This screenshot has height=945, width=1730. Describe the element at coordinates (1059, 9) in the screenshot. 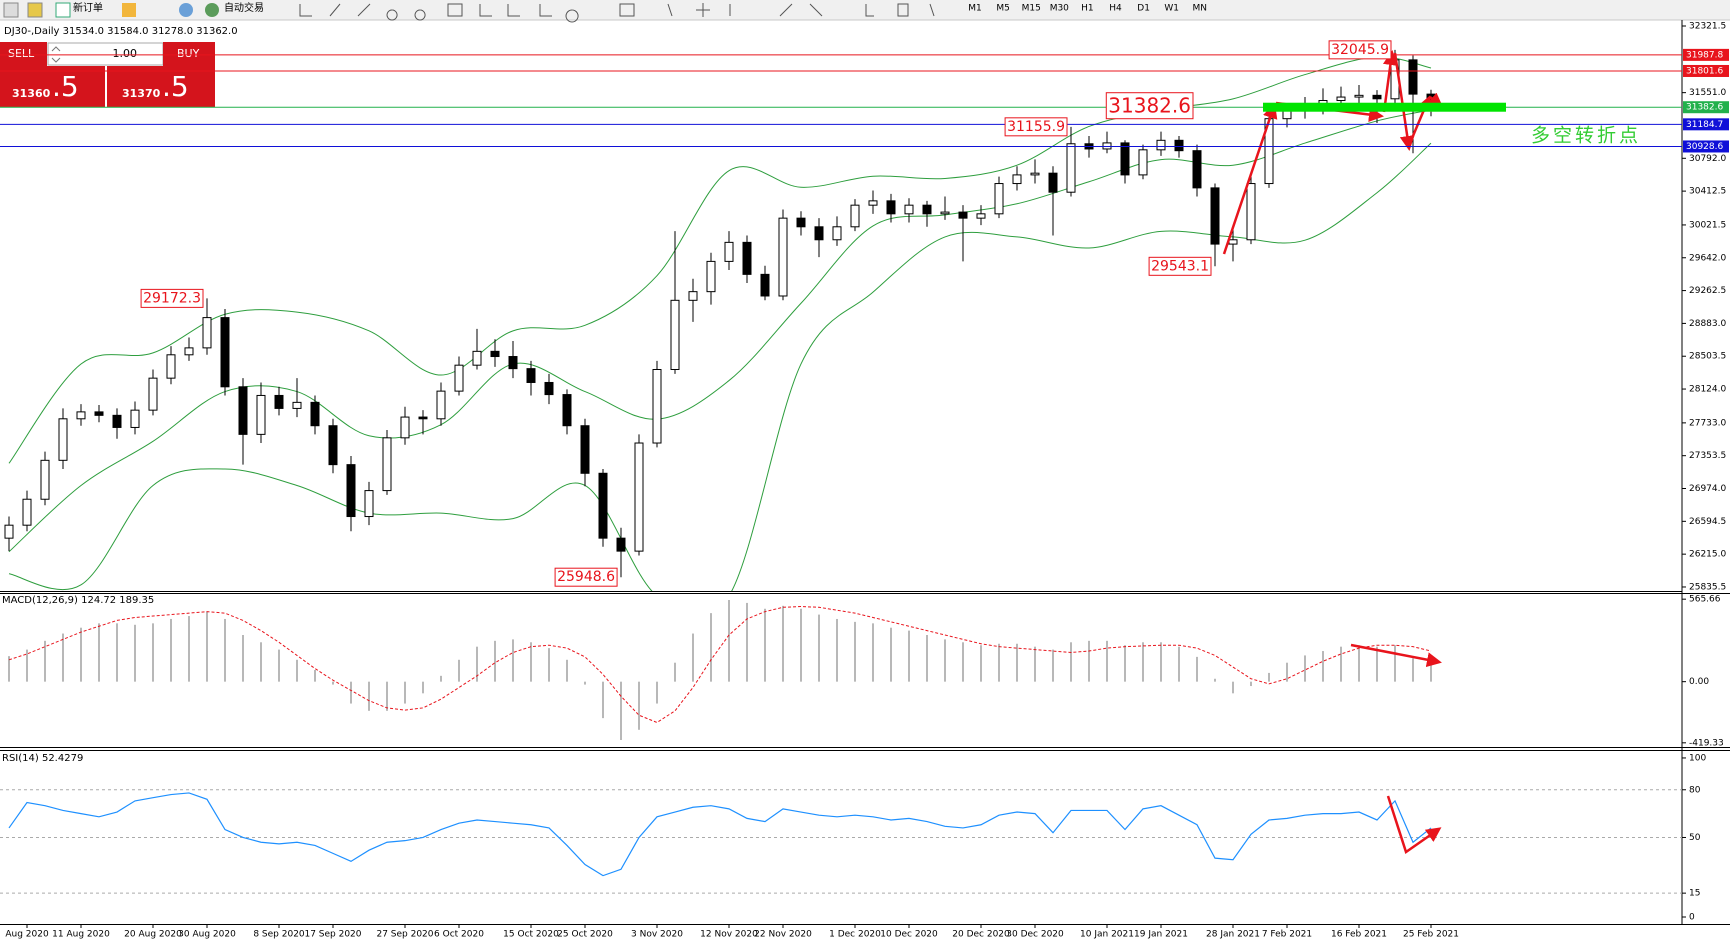

I see `timeframe: M30` at that location.